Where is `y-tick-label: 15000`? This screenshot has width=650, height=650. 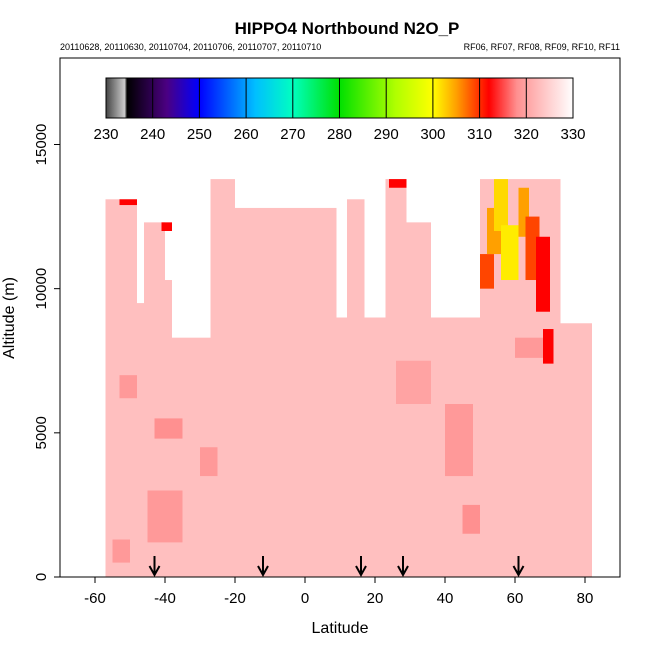
y-tick-label: 15000 is located at coordinates (41, 145).